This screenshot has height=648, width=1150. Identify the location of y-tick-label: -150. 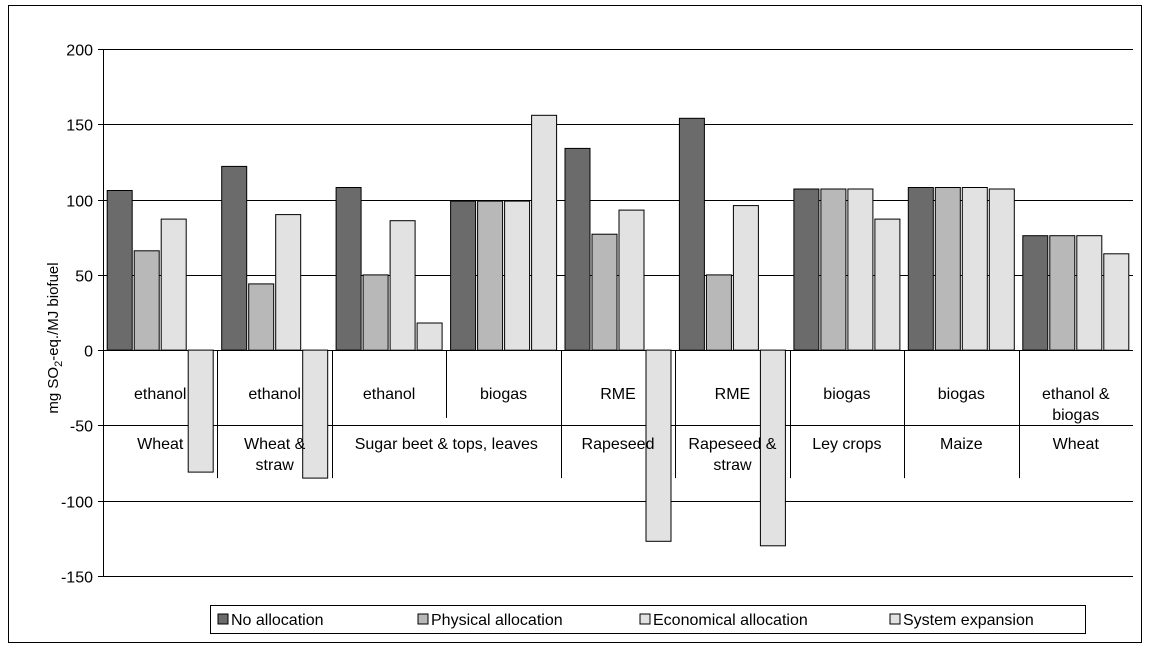
(77, 578).